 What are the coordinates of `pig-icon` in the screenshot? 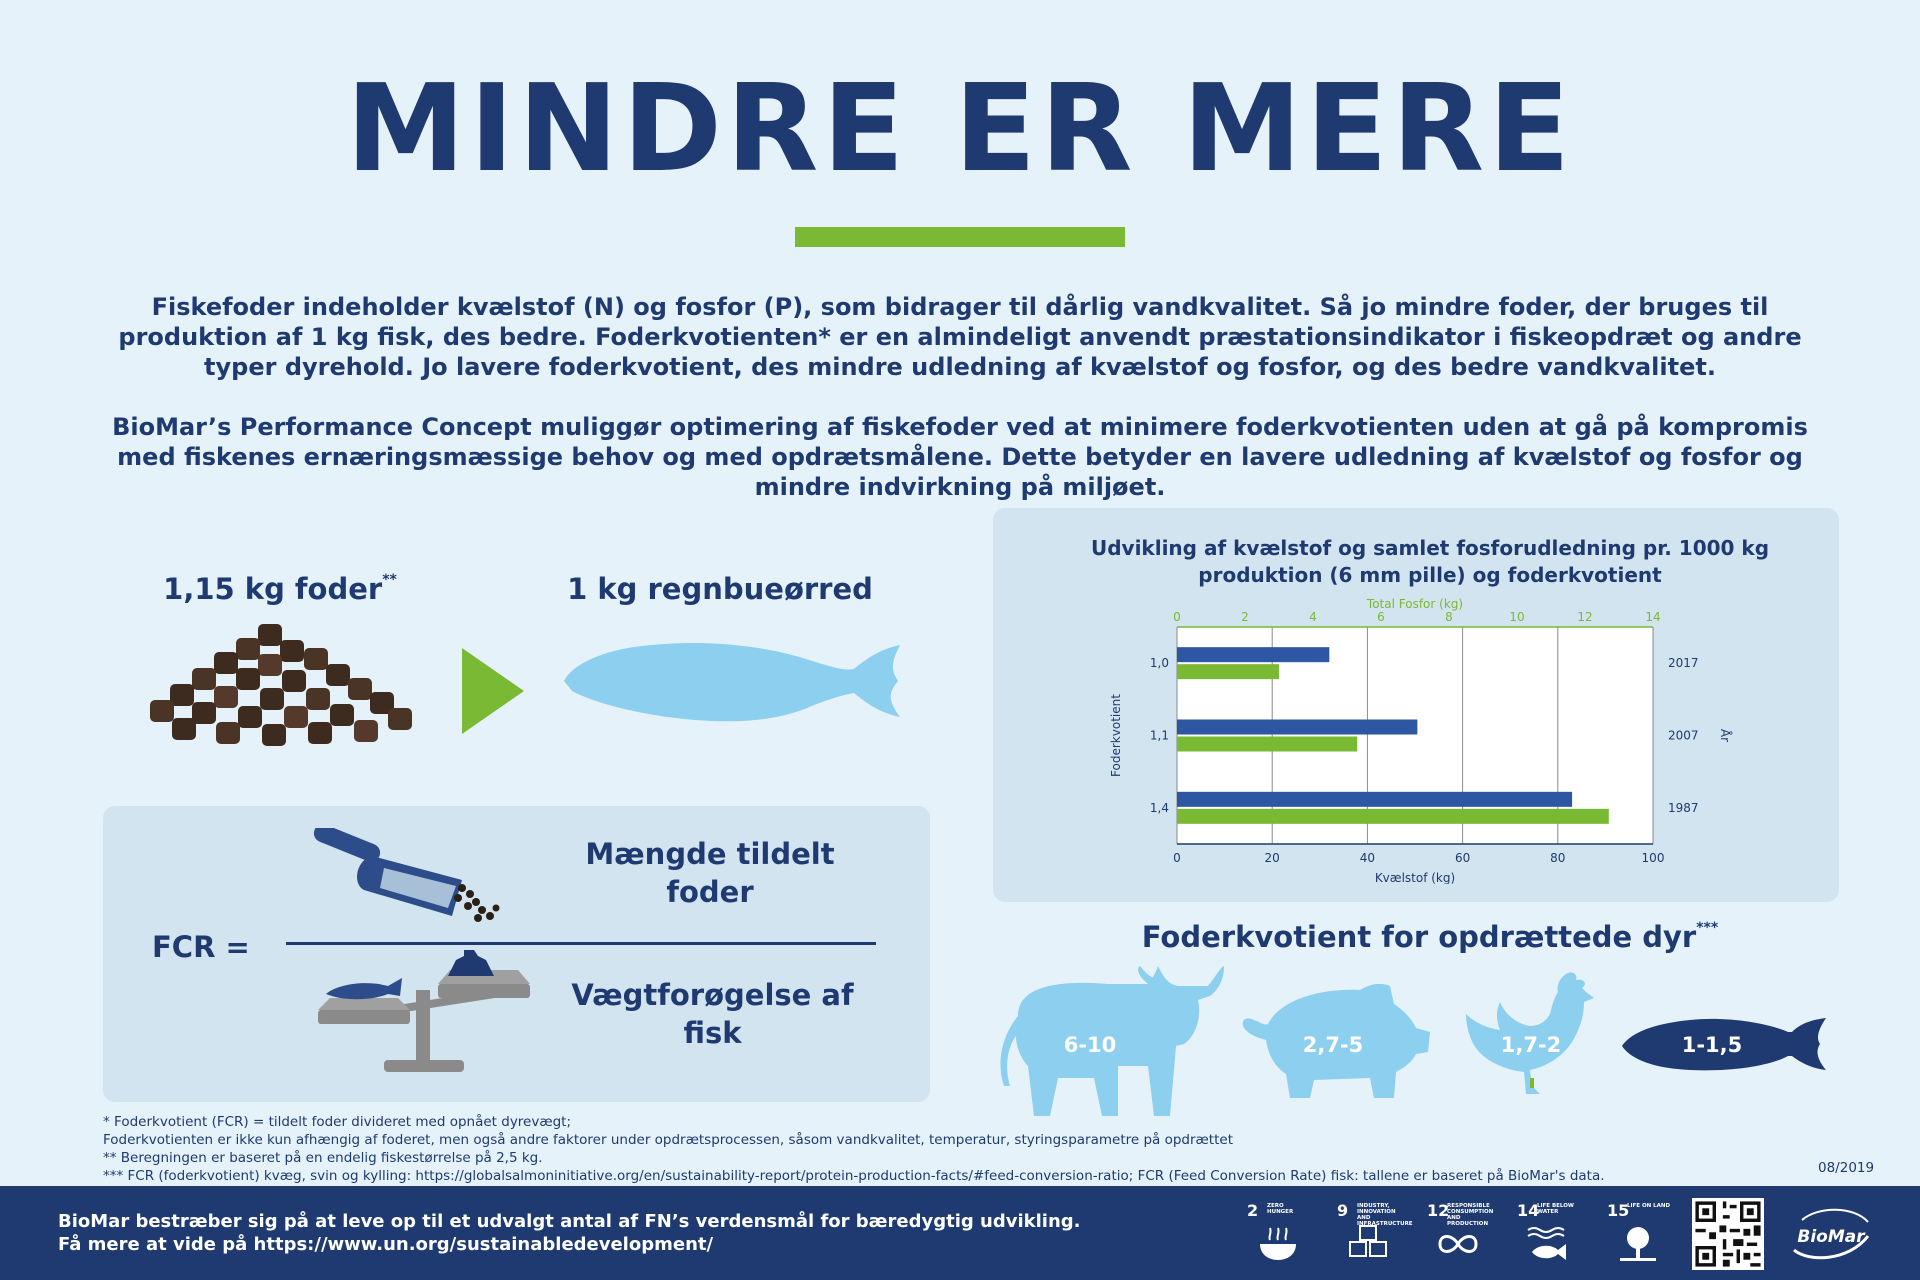 It's located at (1336, 1040).